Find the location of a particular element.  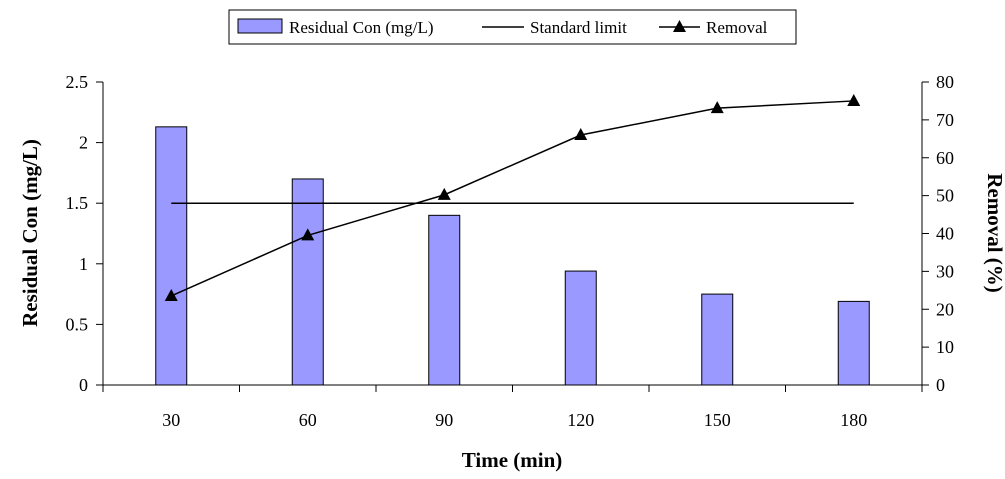

y-tick-label: 0 is located at coordinates (83, 385).